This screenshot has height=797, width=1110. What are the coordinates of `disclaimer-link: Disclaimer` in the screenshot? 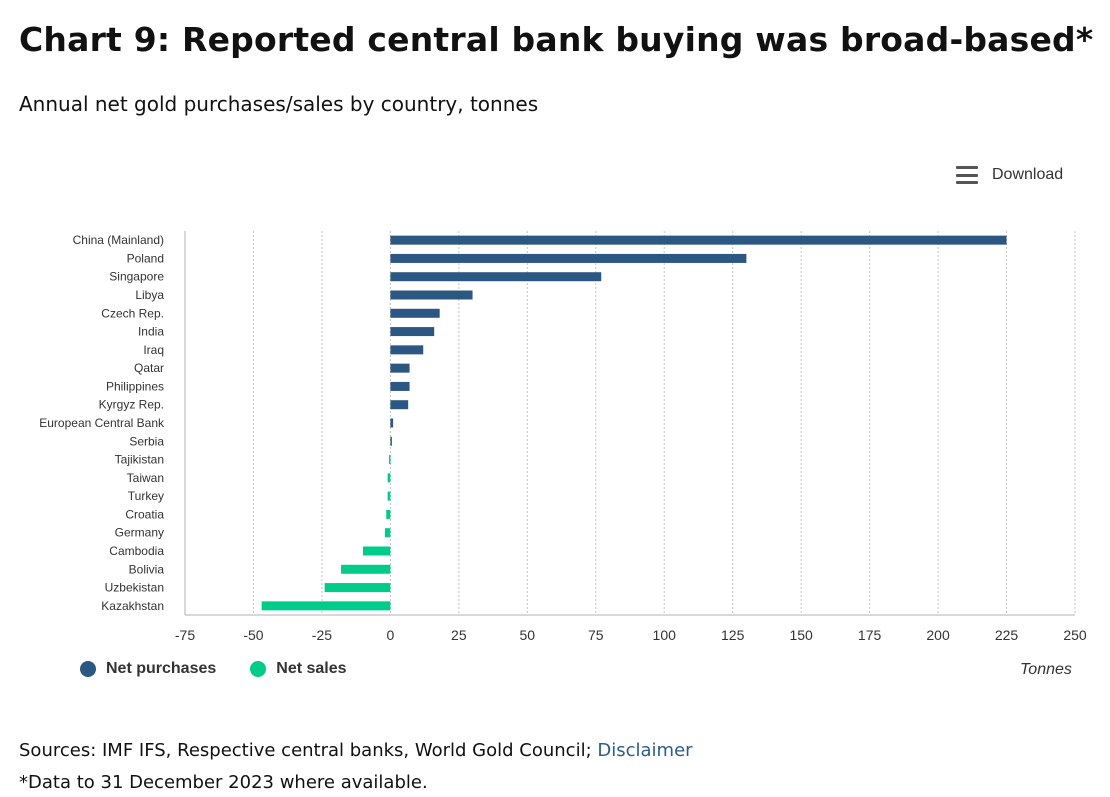 It's located at (645, 750).